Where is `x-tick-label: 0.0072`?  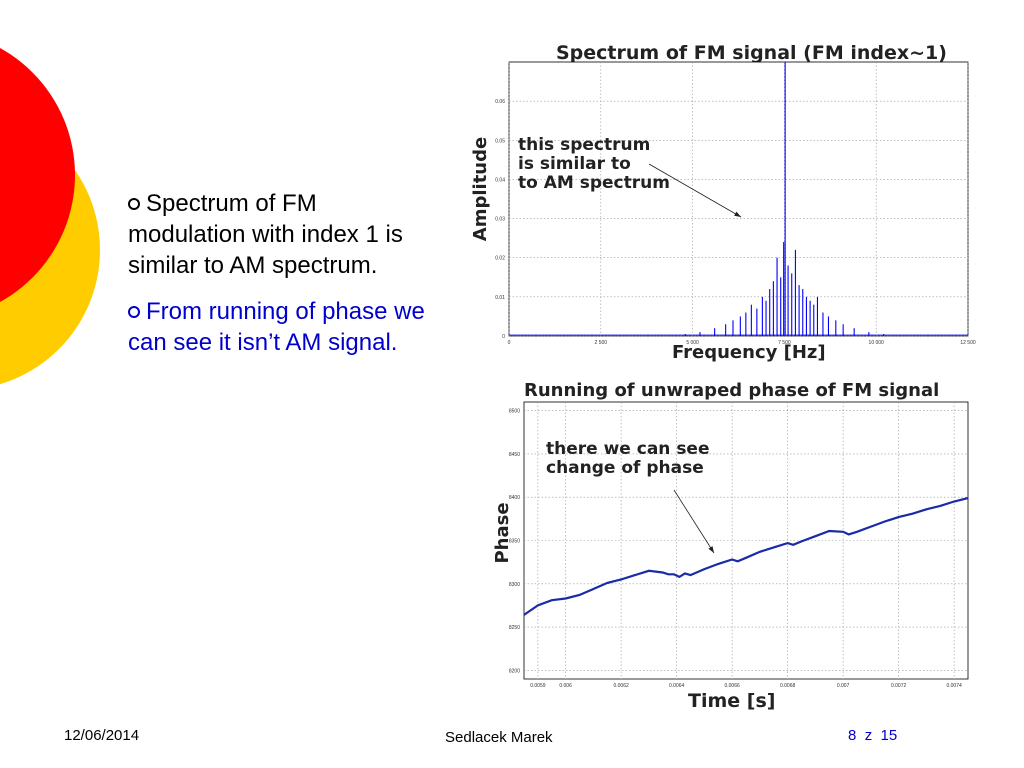
x-tick-label: 0.0072 is located at coordinates (899, 686).